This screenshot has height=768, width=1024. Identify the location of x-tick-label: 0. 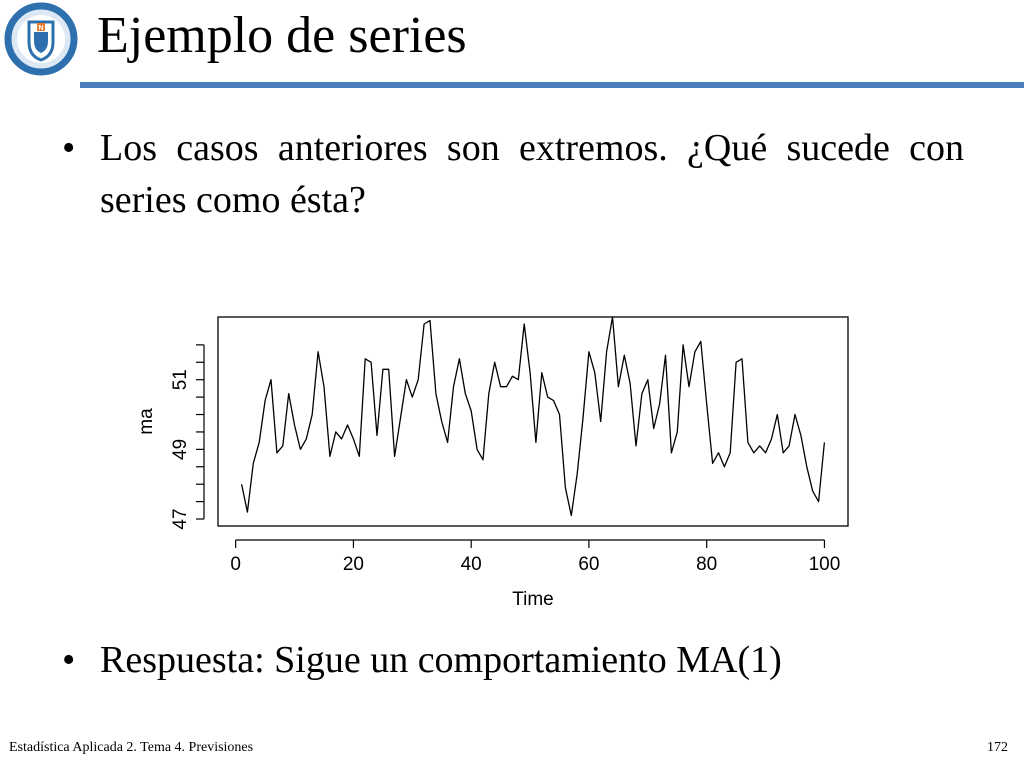
(235, 564).